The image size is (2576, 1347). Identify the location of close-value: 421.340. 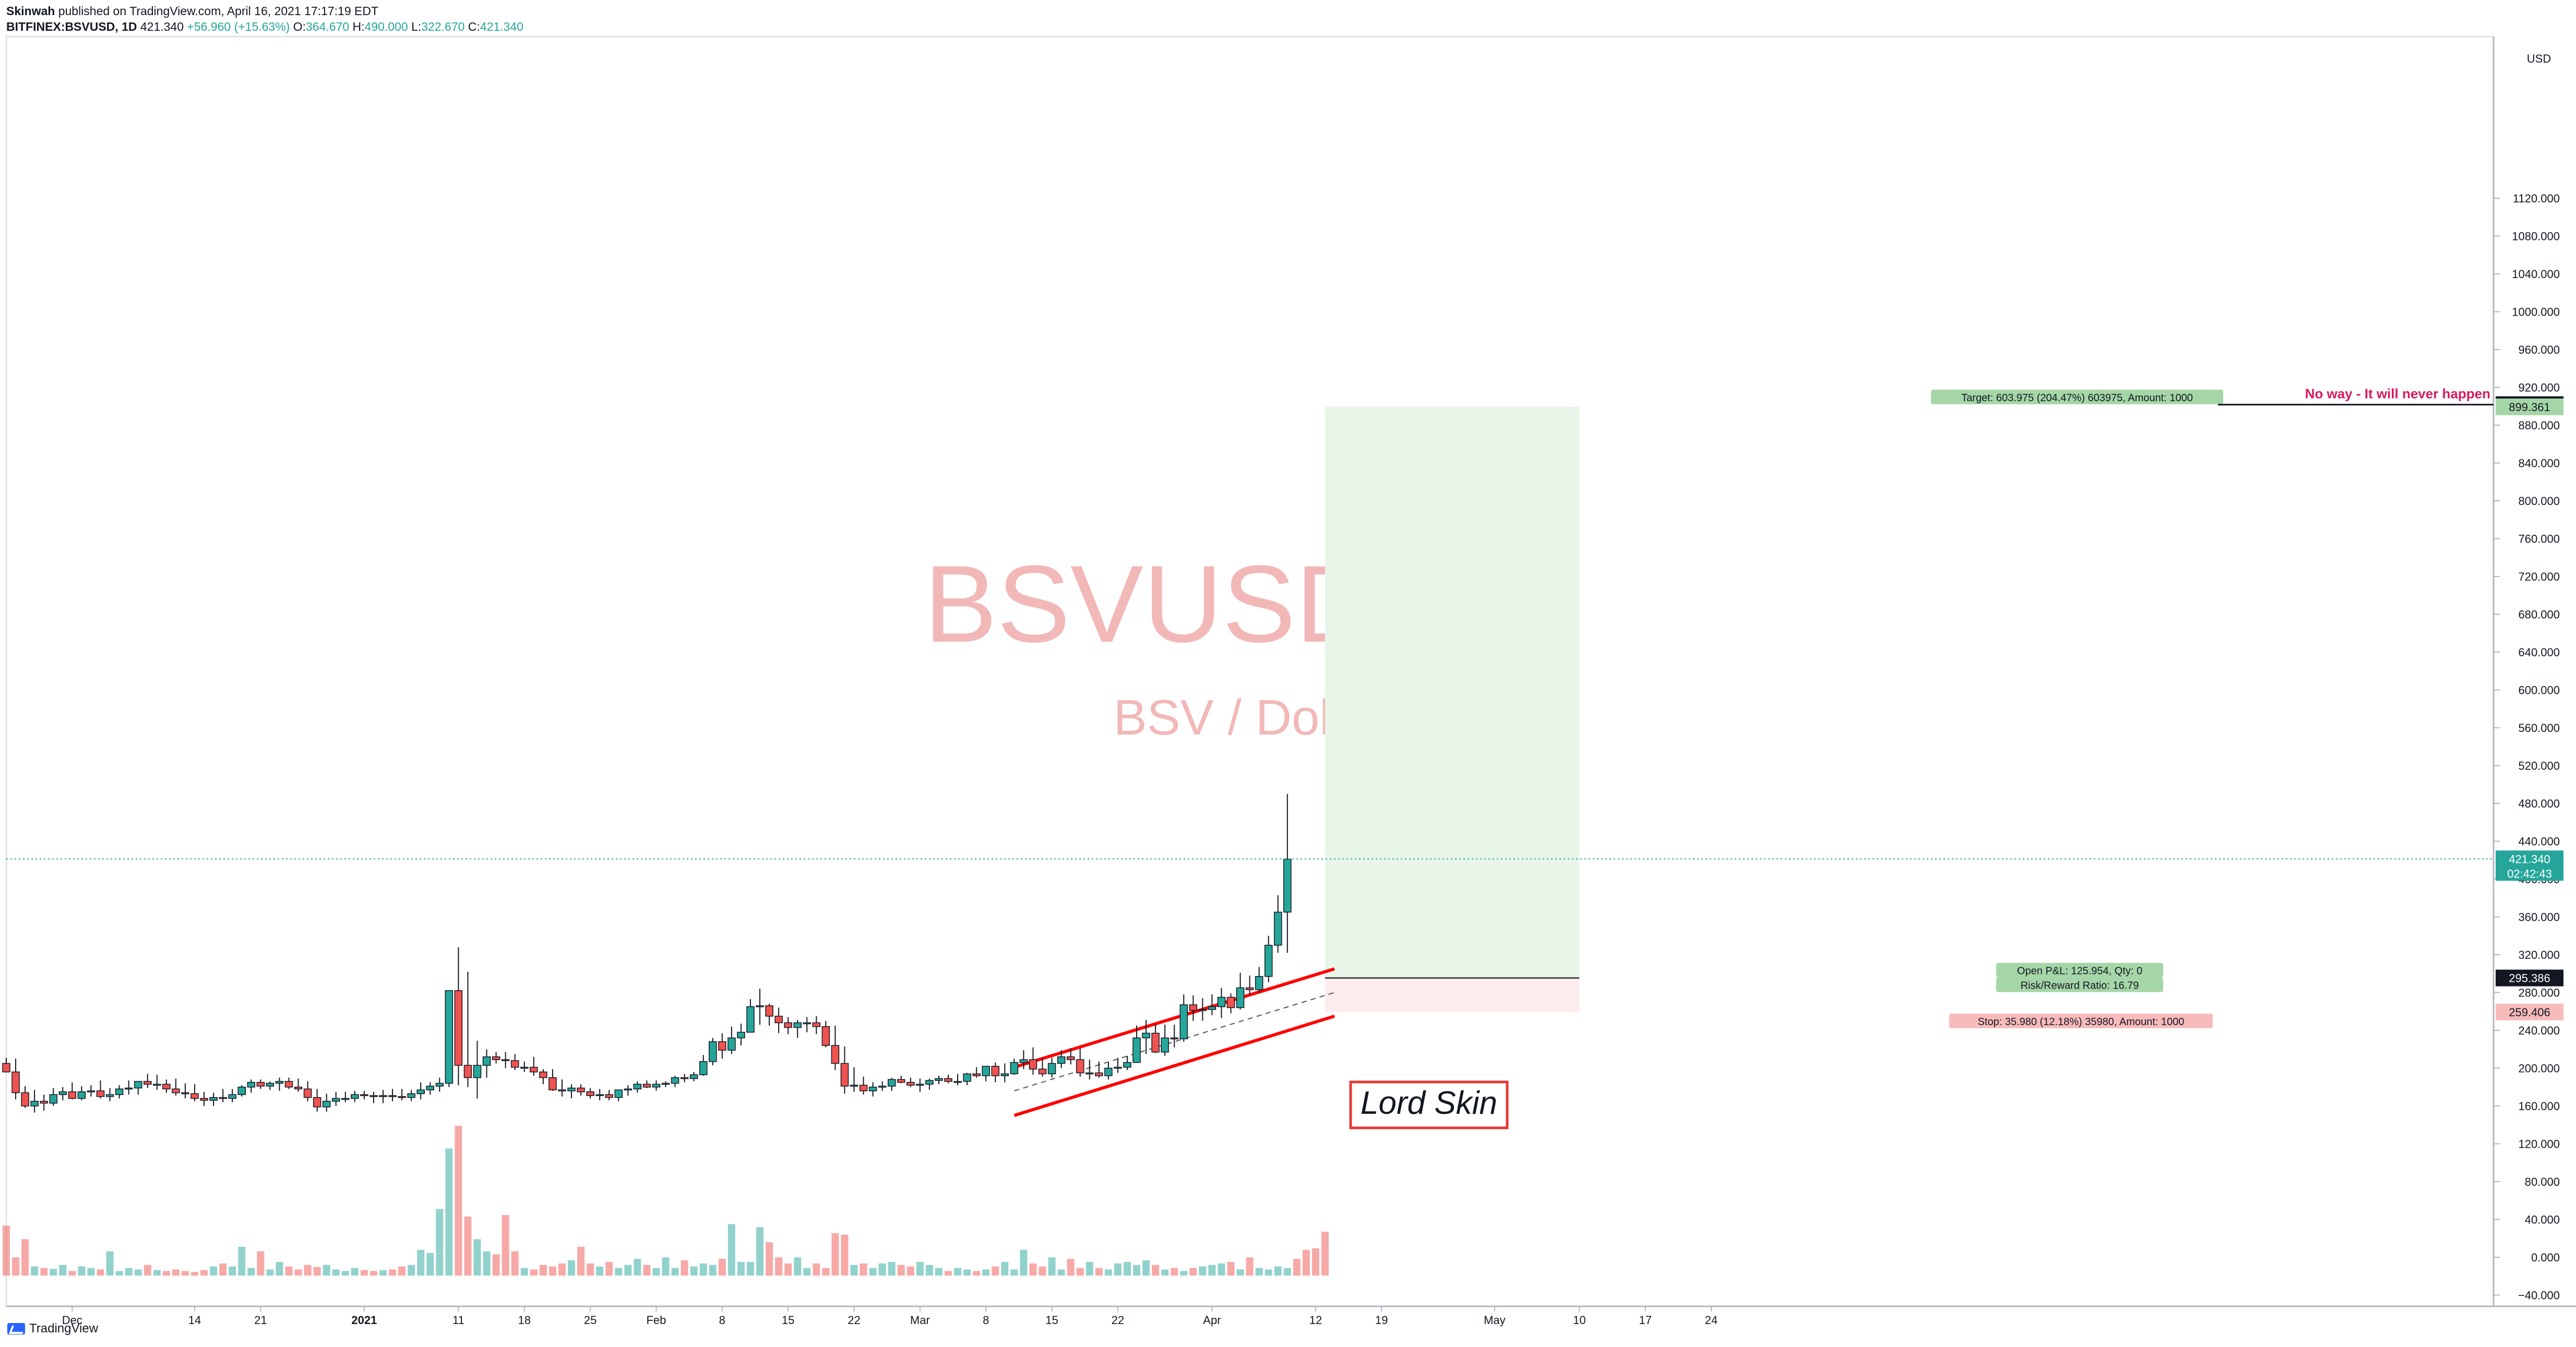
(502, 26).